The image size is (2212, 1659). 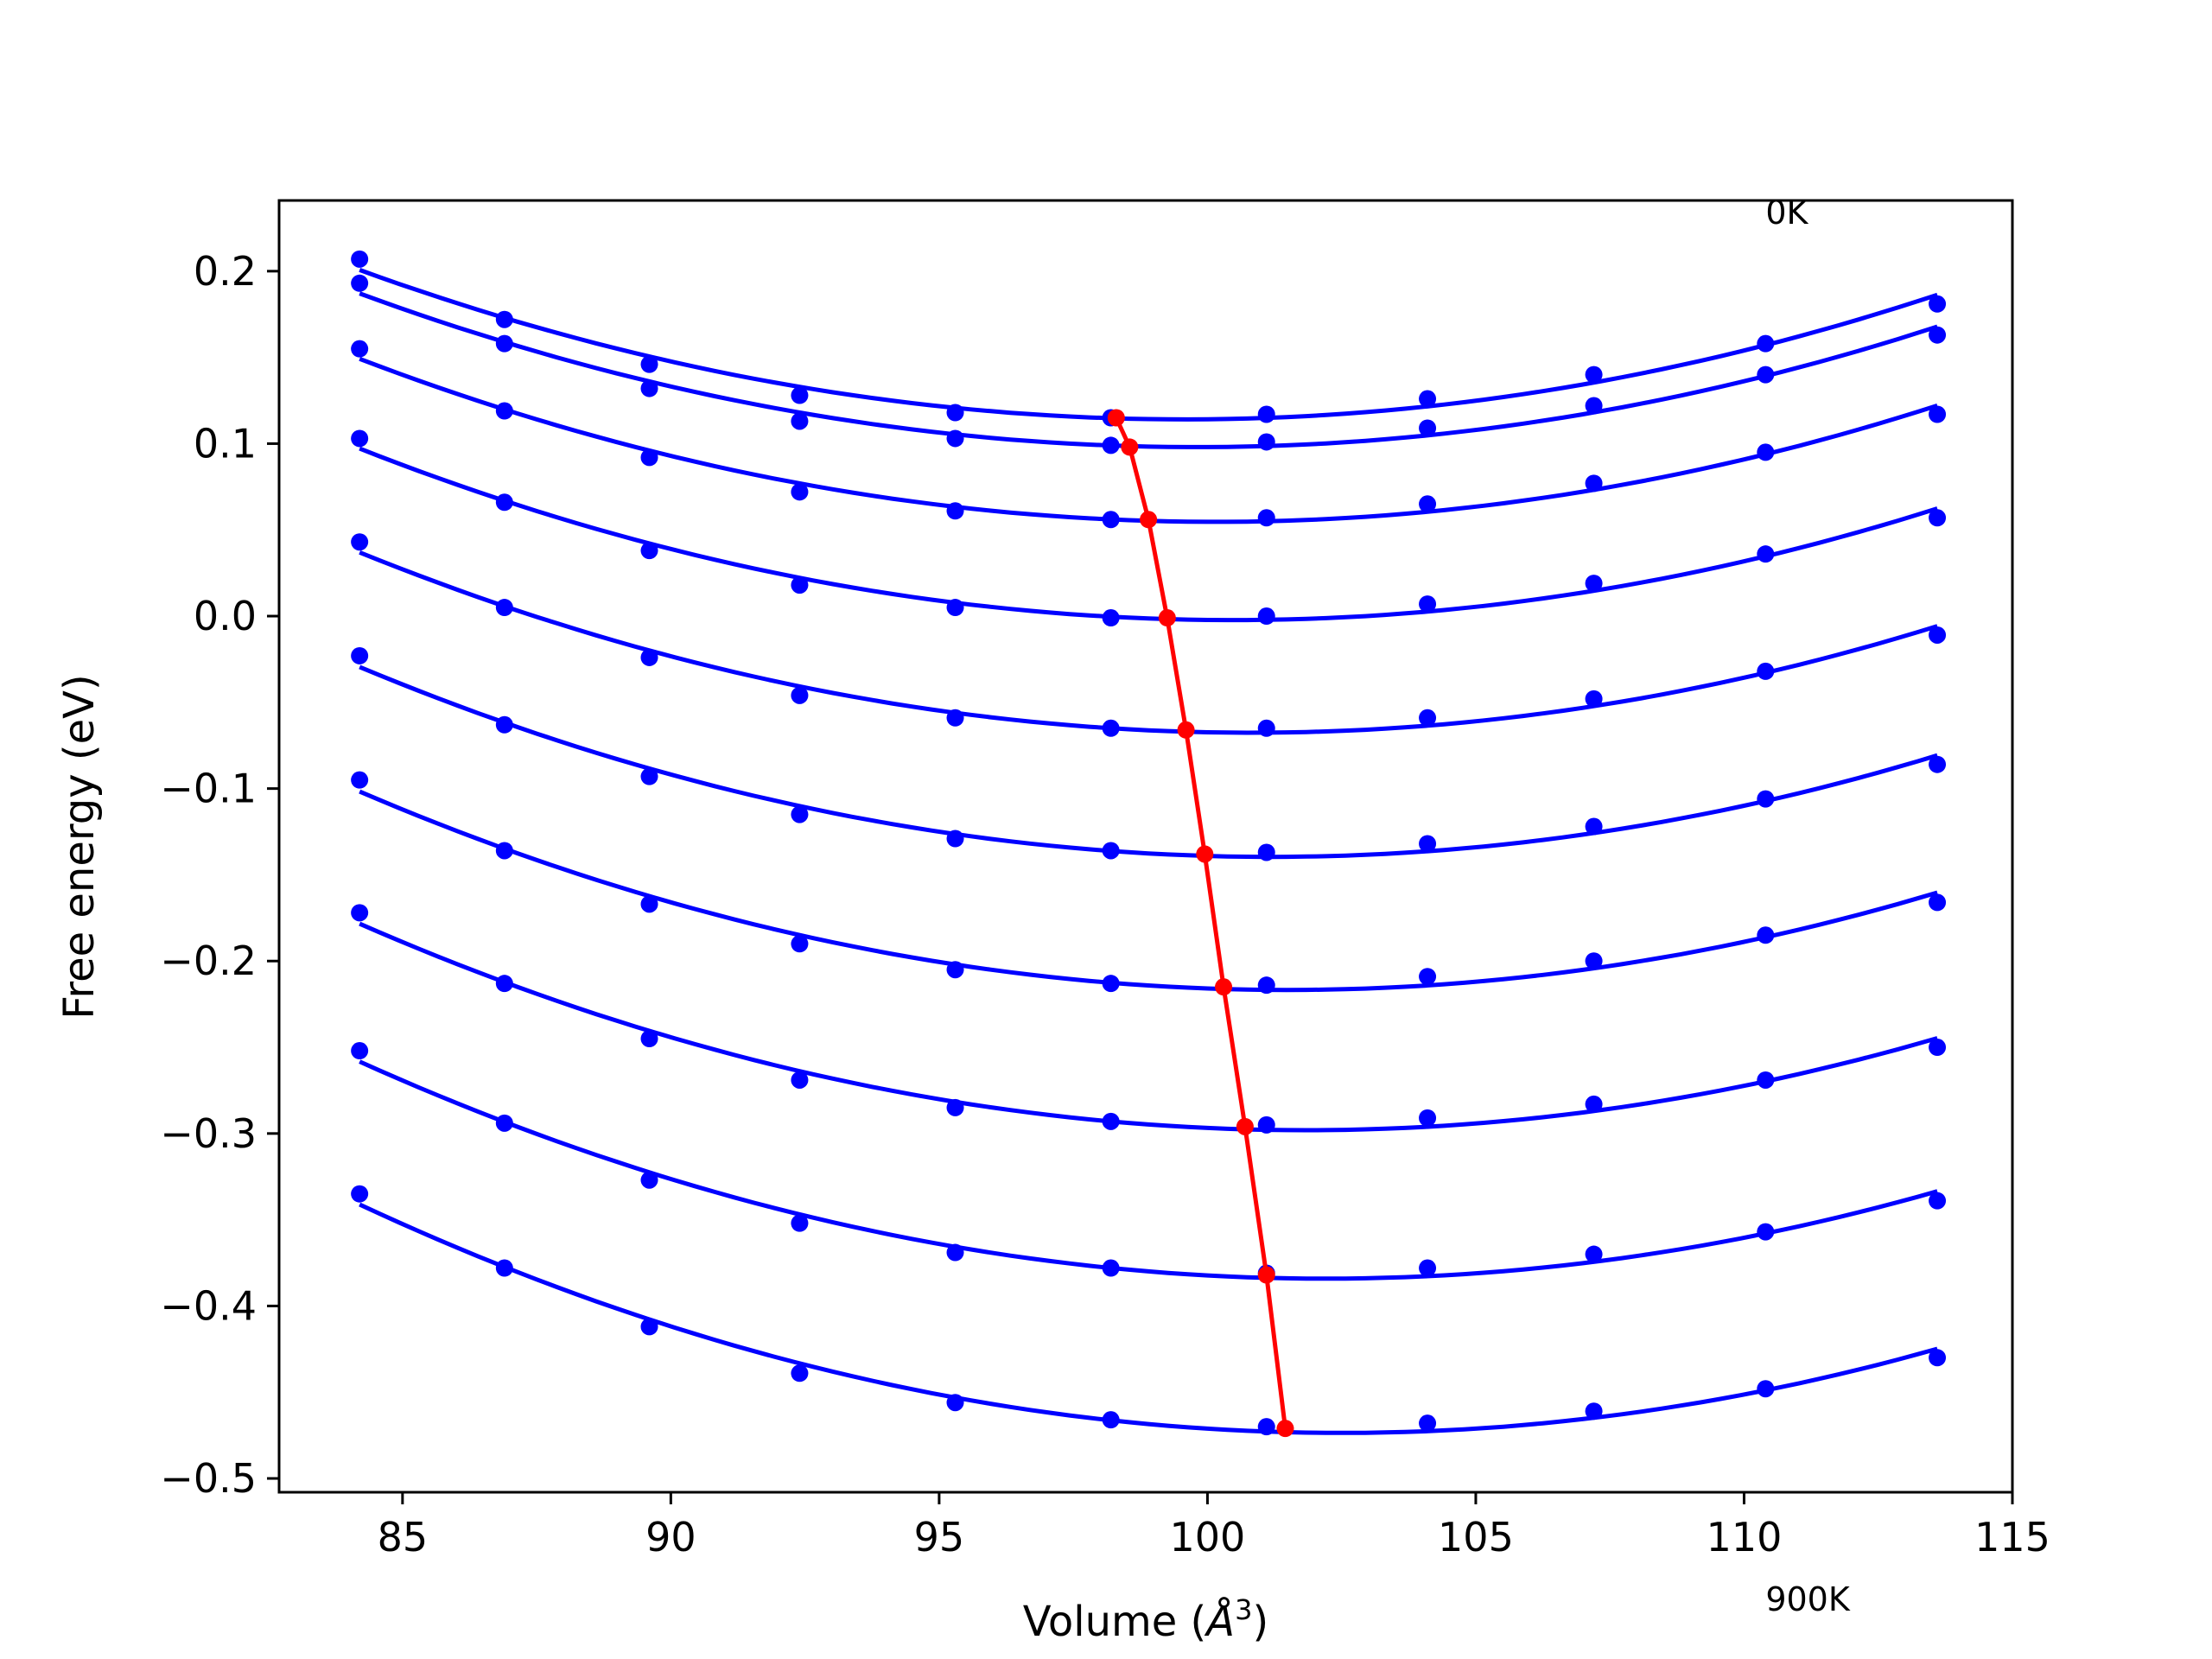 I want to click on y-tick-label: 0.0, so click(x=225, y=616).